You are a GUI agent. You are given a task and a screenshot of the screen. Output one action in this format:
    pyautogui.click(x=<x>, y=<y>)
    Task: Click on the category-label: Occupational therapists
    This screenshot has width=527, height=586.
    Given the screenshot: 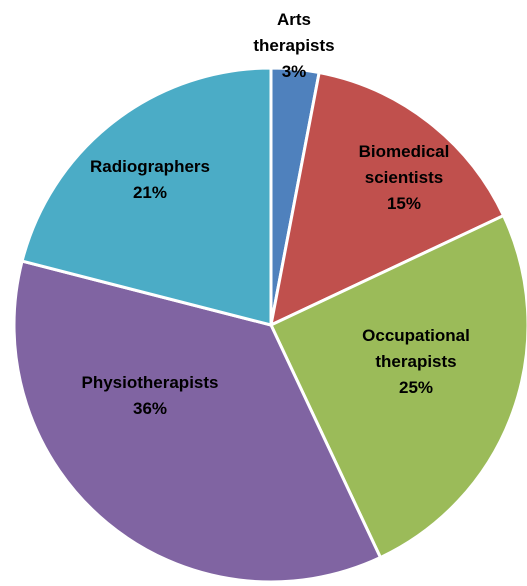 What is the action you would take?
    pyautogui.click(x=416, y=348)
    